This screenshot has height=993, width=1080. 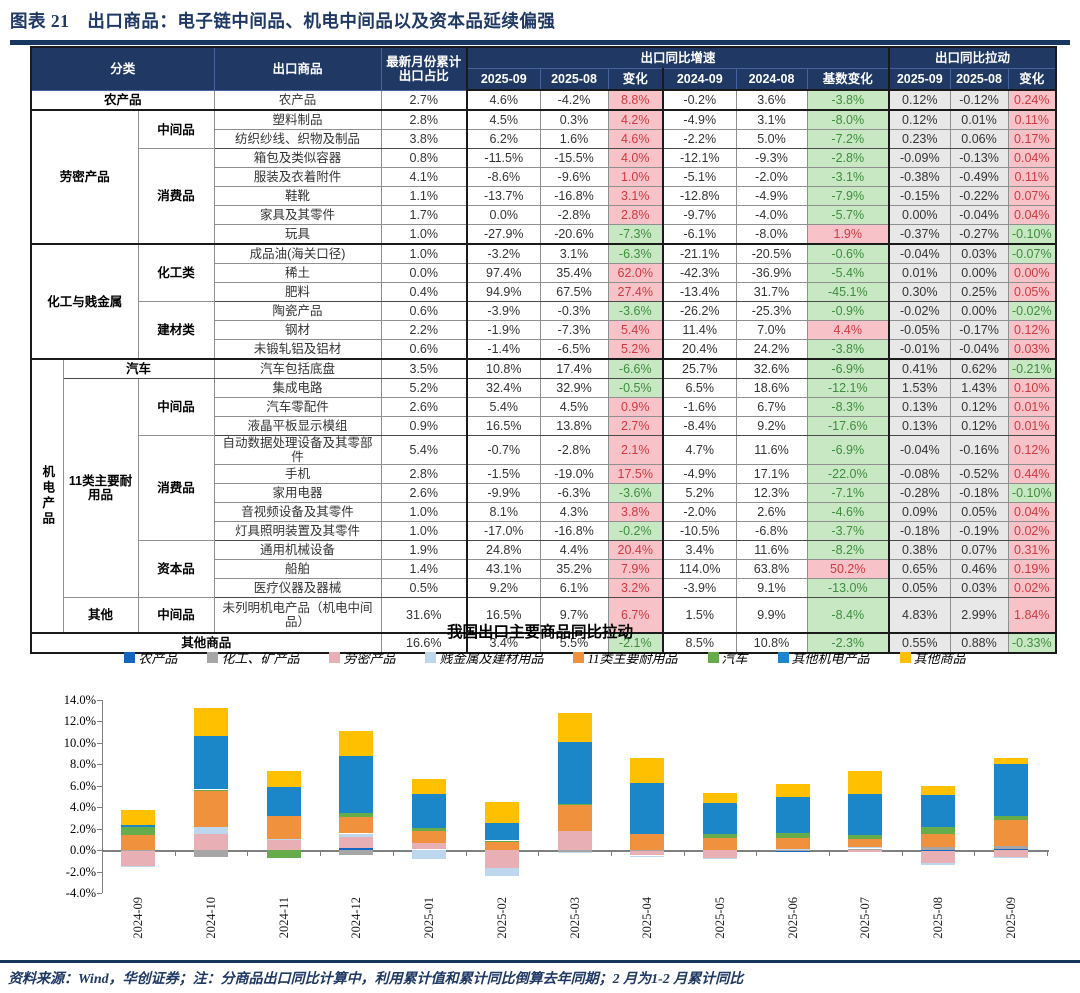 What do you see at coordinates (635, 474) in the screenshot?
I see `value-cell: 17.5%` at bounding box center [635, 474].